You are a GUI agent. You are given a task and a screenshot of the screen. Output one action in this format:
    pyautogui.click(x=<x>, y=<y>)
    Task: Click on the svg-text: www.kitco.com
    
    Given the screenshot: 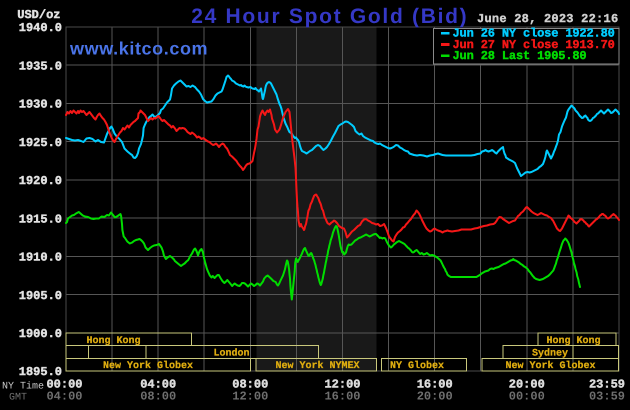 What is the action you would take?
    pyautogui.click(x=138, y=49)
    